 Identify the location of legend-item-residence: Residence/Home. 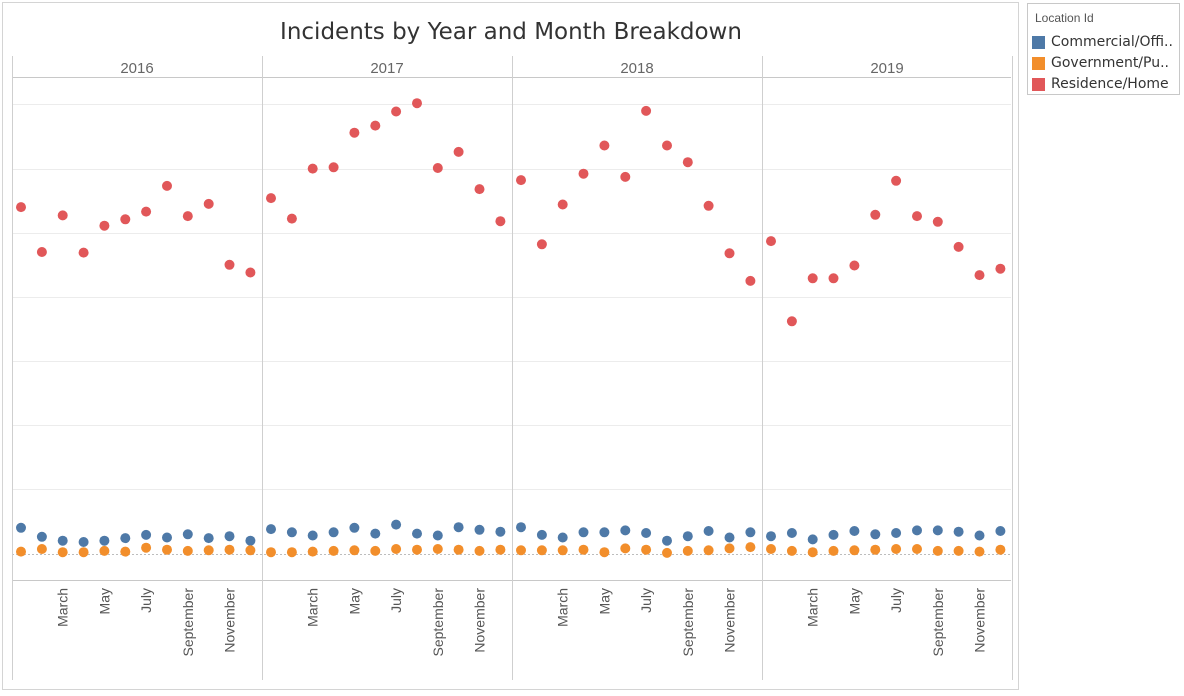
(1106, 85).